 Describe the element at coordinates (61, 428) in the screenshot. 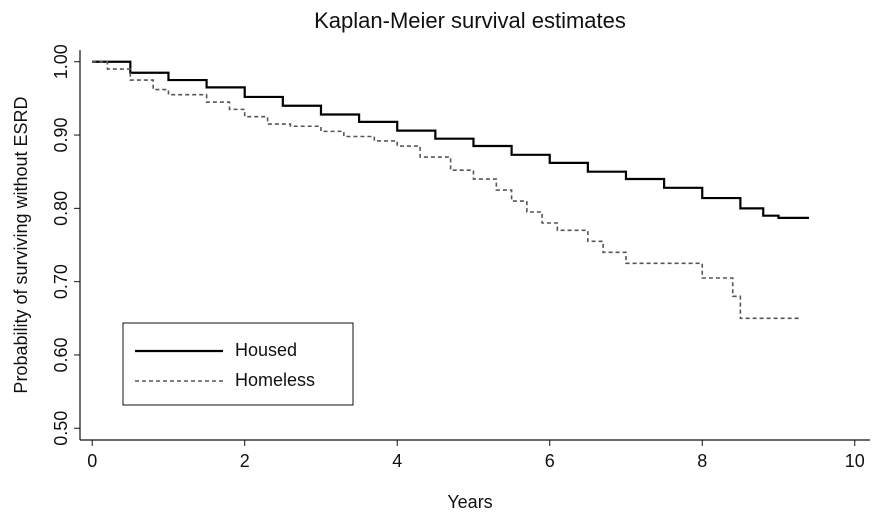

I see `y-tick-label: 0.50` at that location.